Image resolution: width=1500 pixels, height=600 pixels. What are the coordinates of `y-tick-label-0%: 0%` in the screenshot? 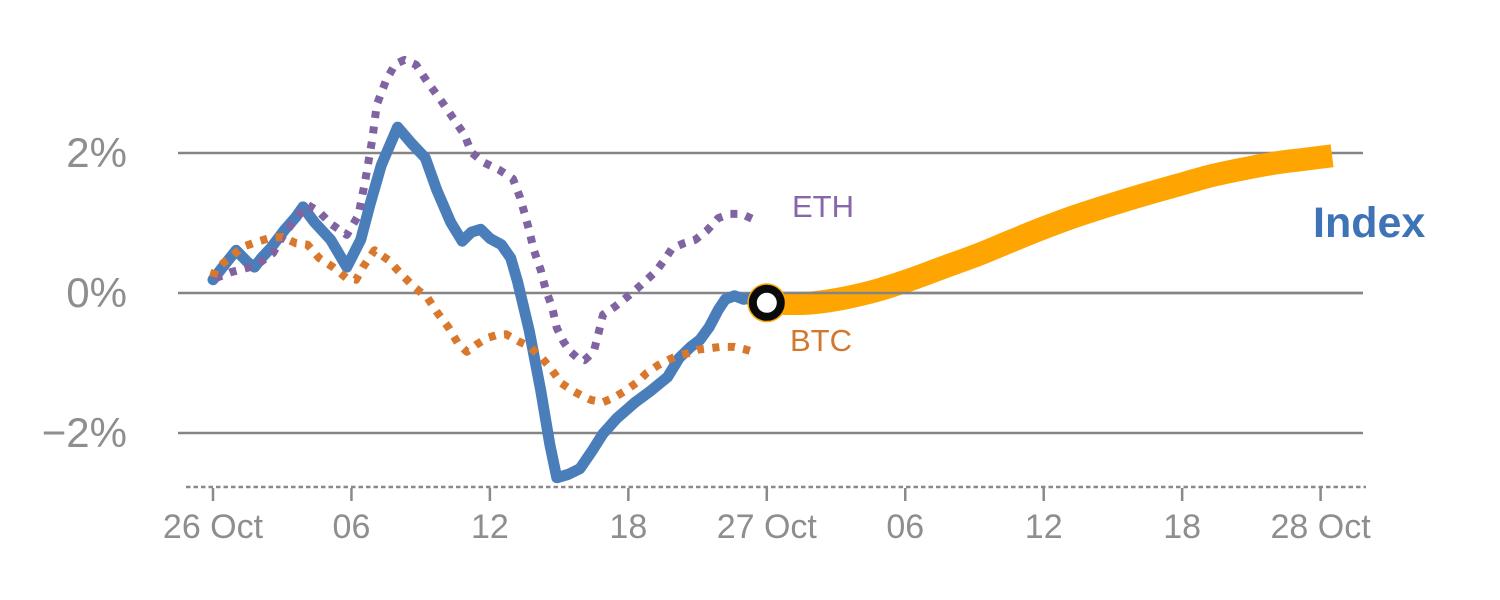 It's located at (96, 292).